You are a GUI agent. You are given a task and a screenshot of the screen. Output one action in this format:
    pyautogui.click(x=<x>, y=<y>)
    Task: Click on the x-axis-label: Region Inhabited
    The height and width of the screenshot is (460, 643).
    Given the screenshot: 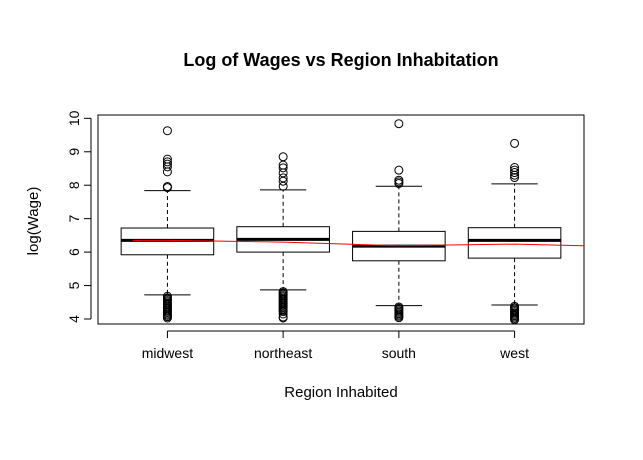 What is the action you would take?
    pyautogui.click(x=340, y=392)
    